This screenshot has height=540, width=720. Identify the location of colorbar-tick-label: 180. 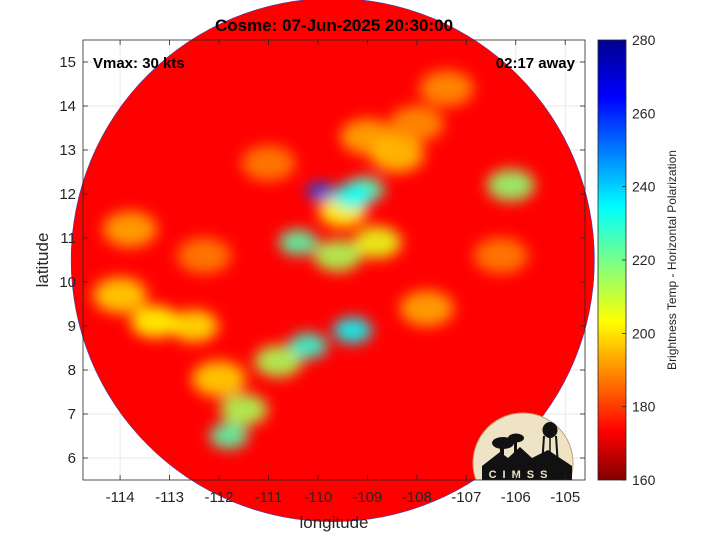
(644, 407).